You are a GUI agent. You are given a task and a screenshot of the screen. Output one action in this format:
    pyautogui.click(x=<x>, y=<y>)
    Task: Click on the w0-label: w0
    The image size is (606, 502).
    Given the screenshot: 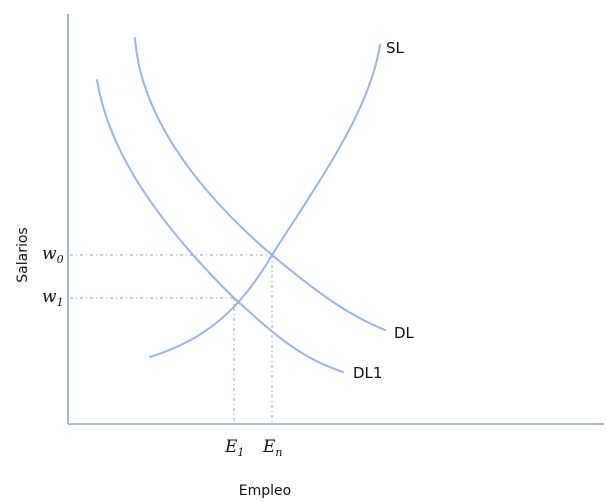 What is the action you would take?
    pyautogui.click(x=53, y=255)
    